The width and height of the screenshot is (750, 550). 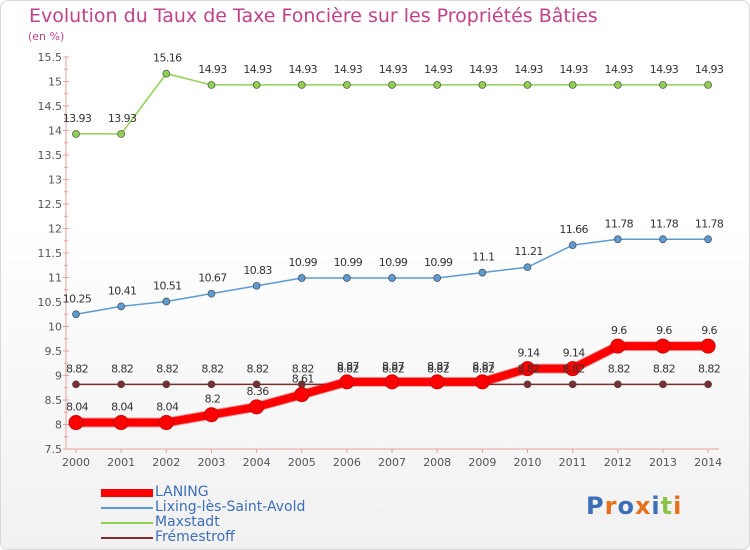 I want to click on legend-label: LANING, so click(x=182, y=492).